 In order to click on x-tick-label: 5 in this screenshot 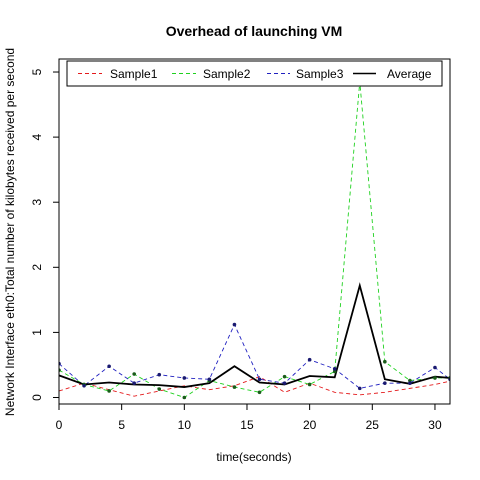, I will do `click(121, 425)`.